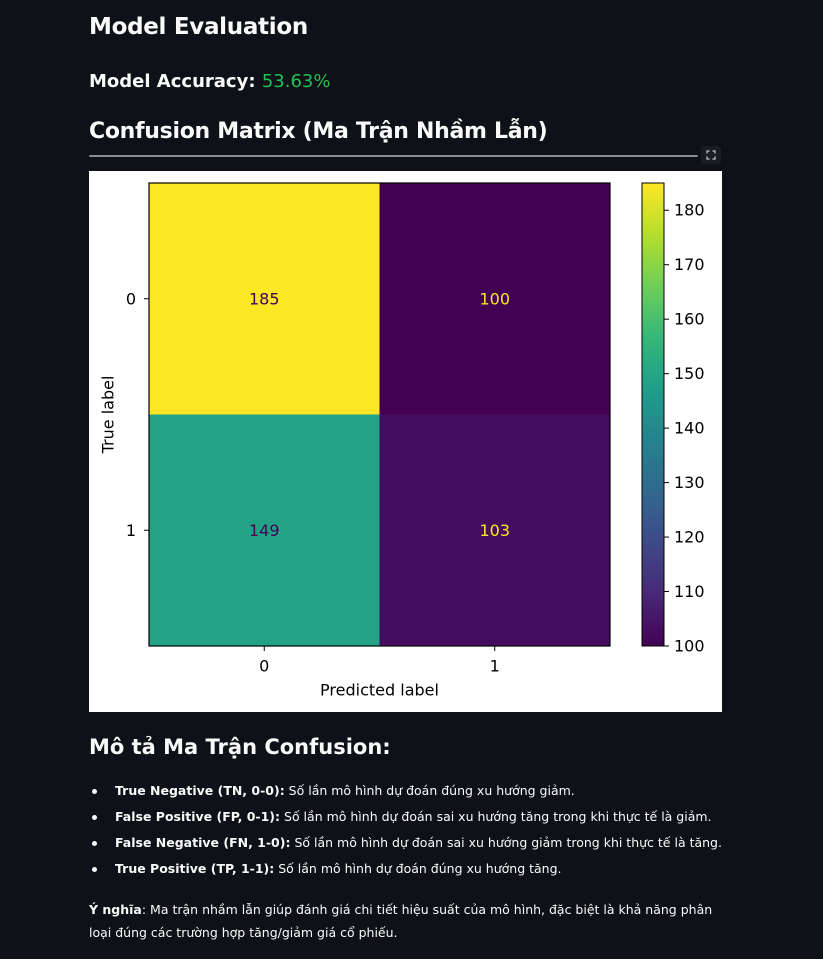  I want to click on accuracy-value: 53.63%, so click(296, 81).